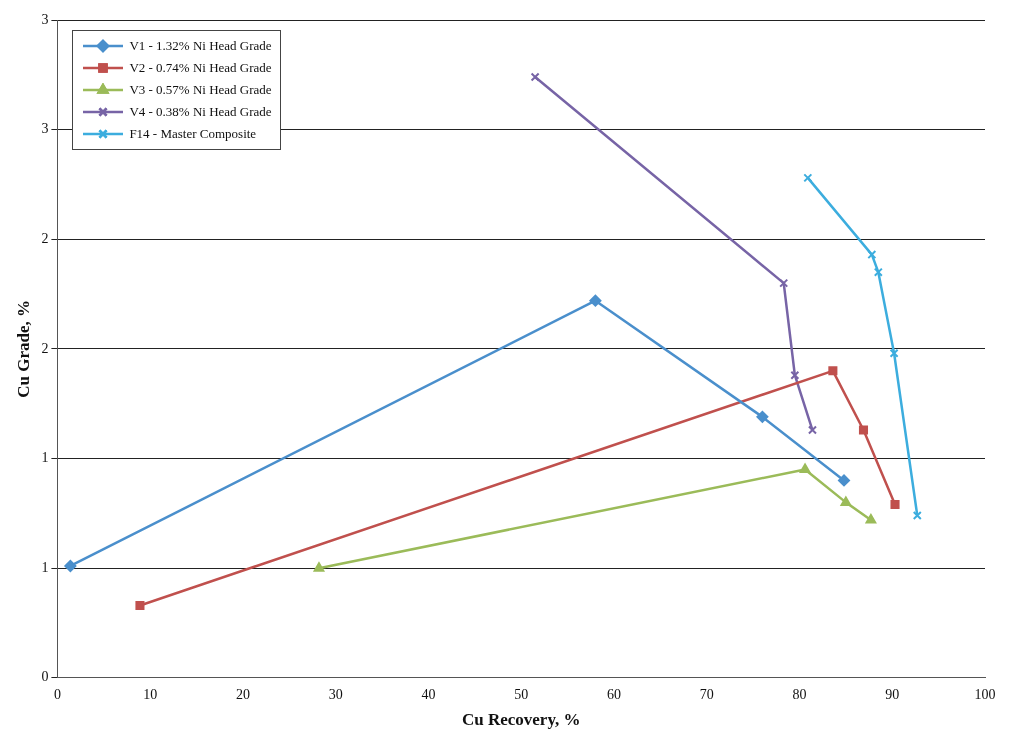 The image size is (1010, 740). Describe the element at coordinates (428, 694) in the screenshot. I see `x-tick-label: 40` at that location.